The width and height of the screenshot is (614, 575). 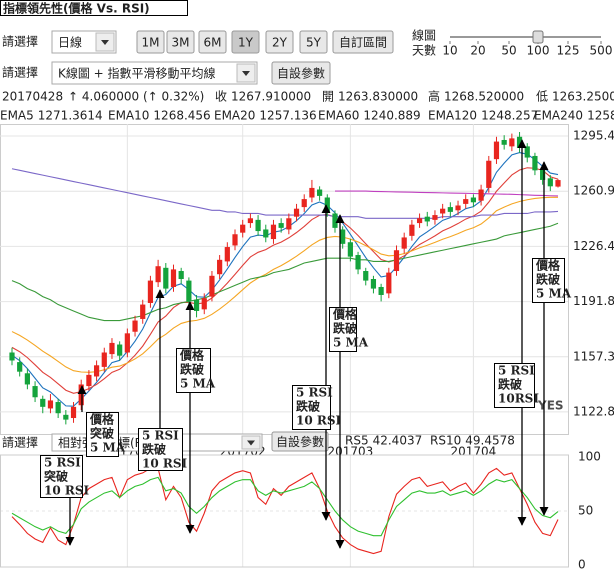 I want to click on days-tick-label: 20, so click(x=477, y=51).